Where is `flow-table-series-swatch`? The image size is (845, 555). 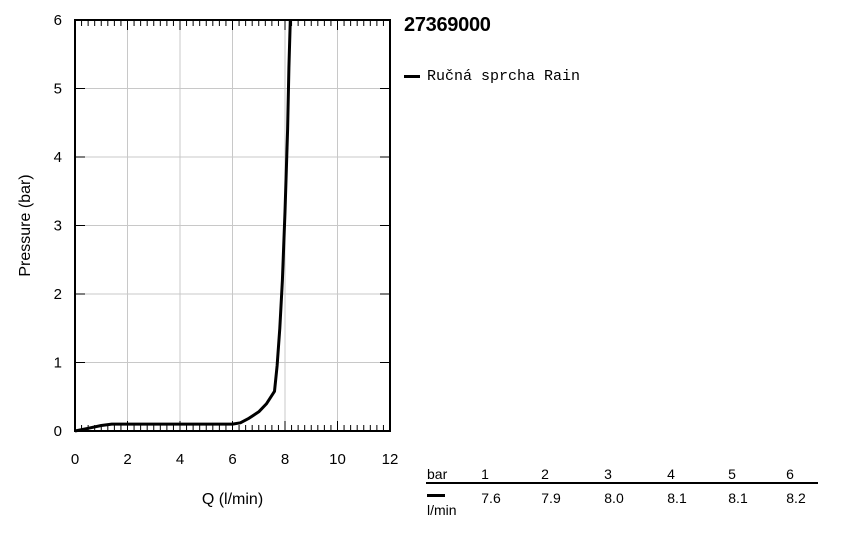 flow-table-series-swatch is located at coordinates (436, 495).